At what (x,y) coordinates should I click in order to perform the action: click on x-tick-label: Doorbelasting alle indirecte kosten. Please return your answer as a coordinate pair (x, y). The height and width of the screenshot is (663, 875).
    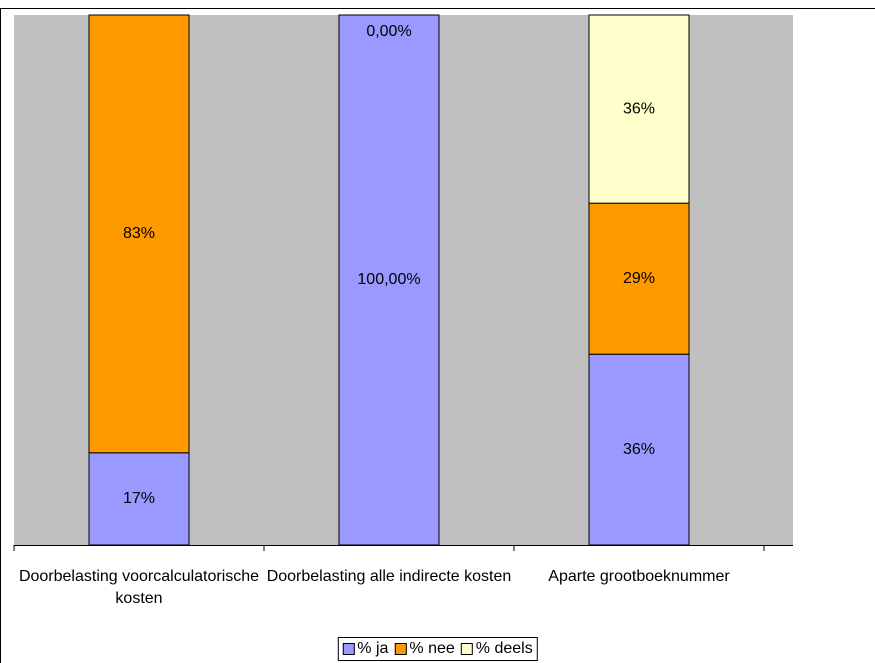
    Looking at the image, I should click on (389, 576).